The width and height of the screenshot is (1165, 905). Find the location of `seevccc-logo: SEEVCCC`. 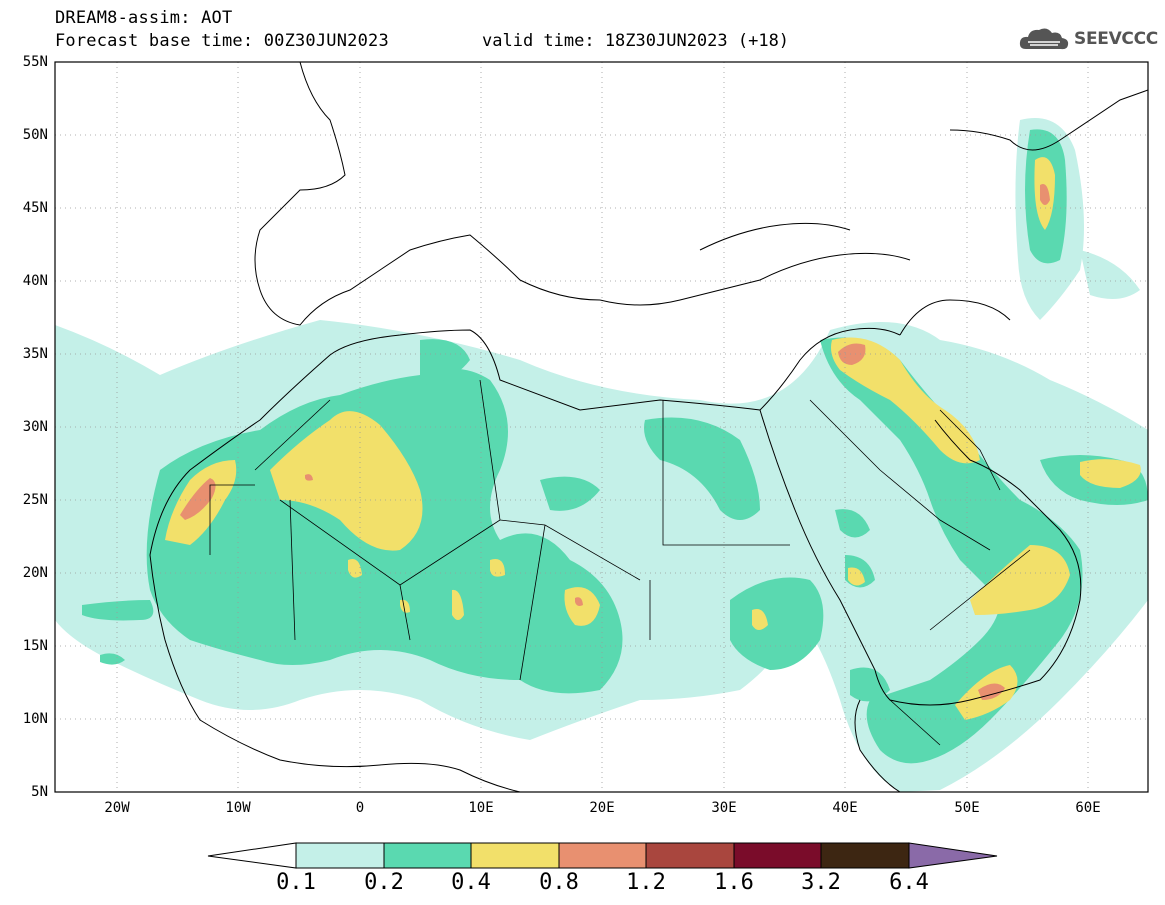

seevccc-logo: SEEVCCC is located at coordinates (1088, 39).